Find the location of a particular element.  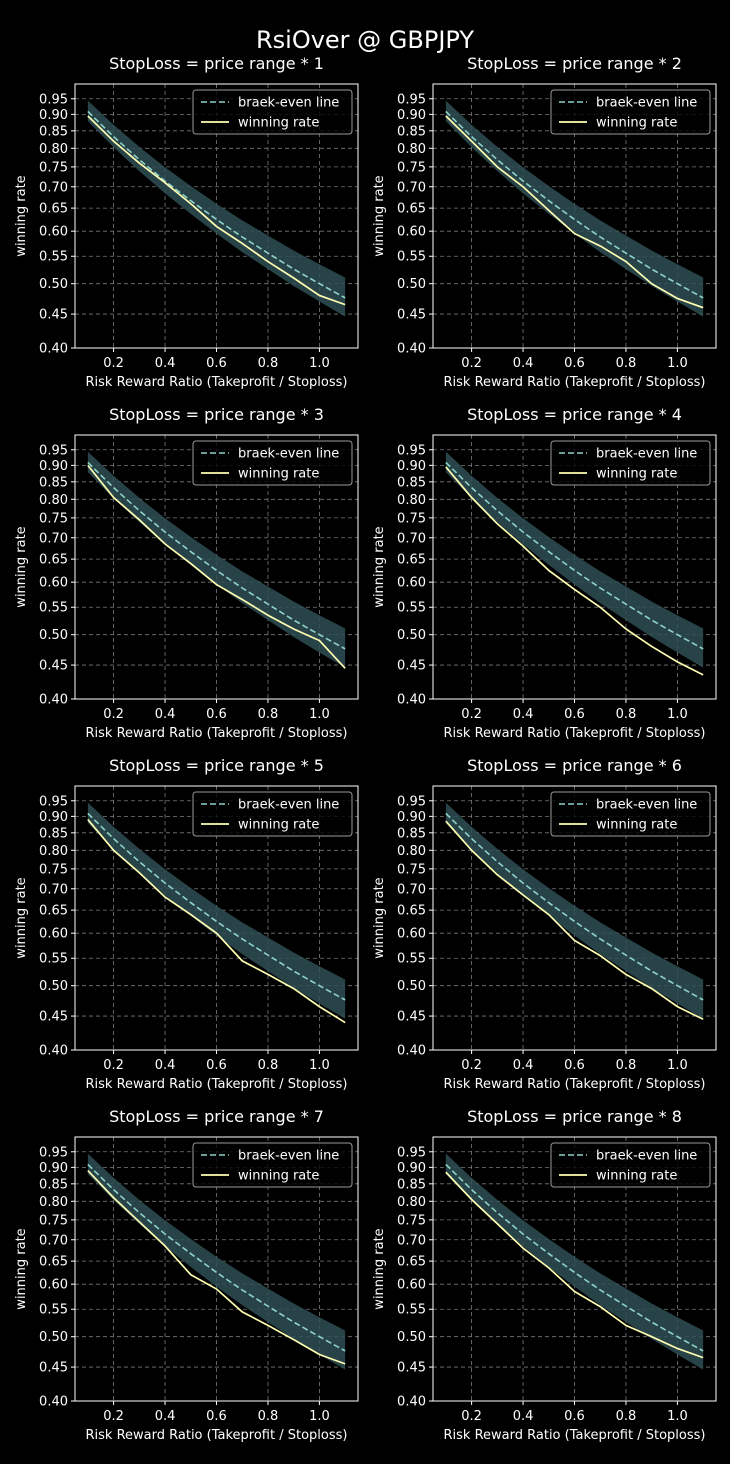

chart-title: StopLoss = price range * 4 is located at coordinates (574, 414).